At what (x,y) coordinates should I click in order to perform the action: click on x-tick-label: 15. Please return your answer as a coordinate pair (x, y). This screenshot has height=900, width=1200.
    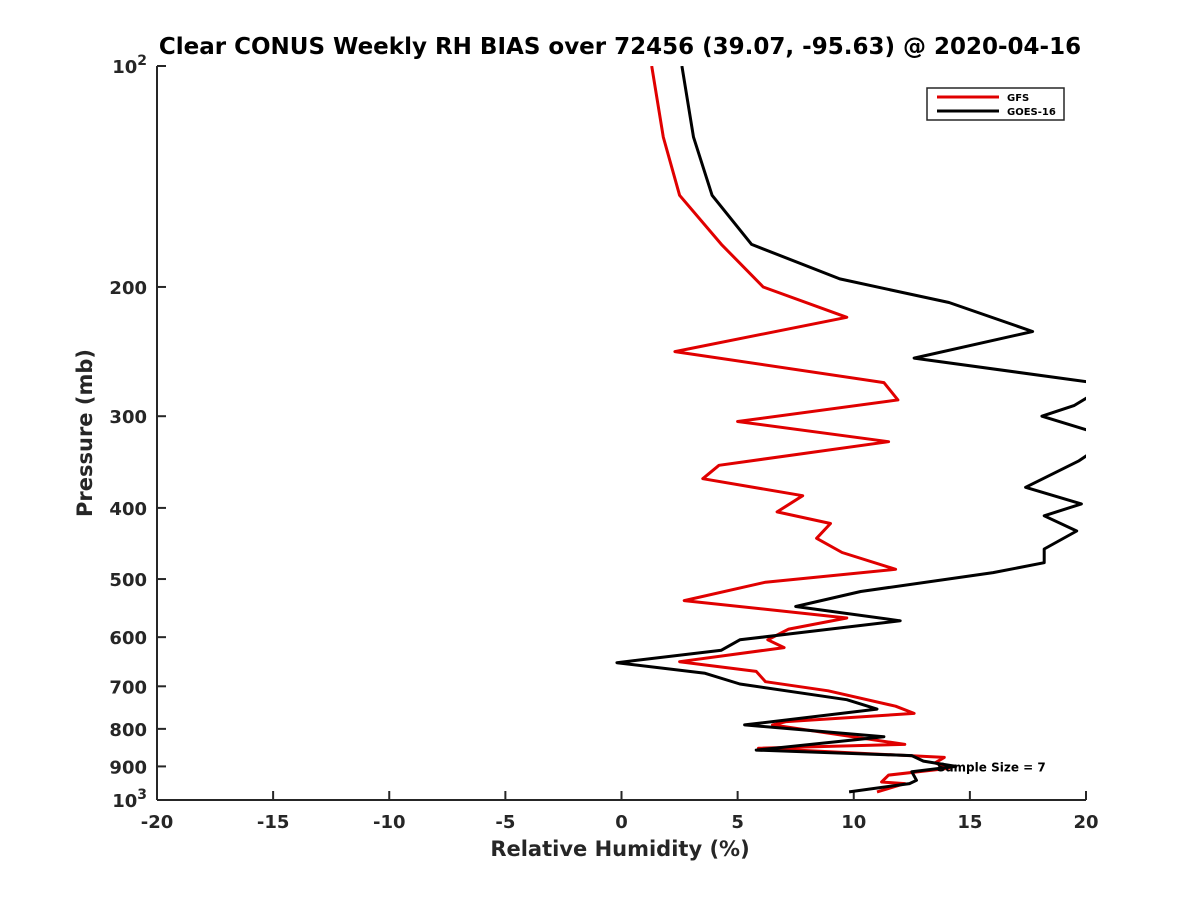
    Looking at the image, I should click on (969, 822).